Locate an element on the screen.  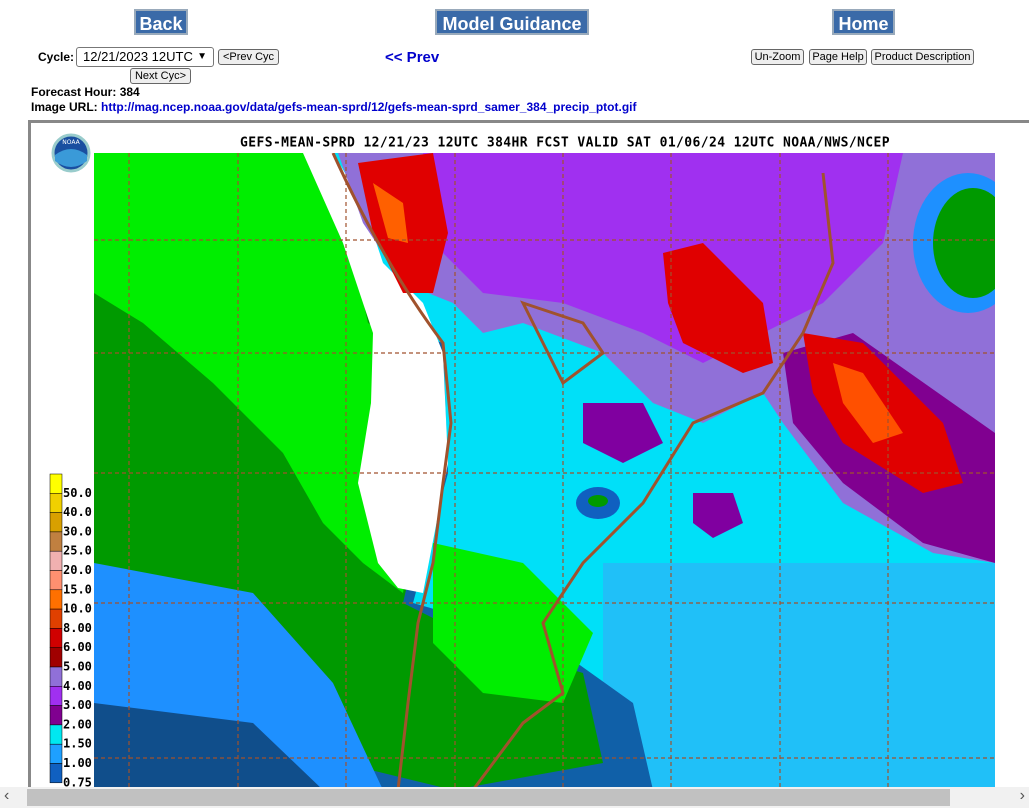
horizontal-scrollbar: ‹ › is located at coordinates (514, 797).